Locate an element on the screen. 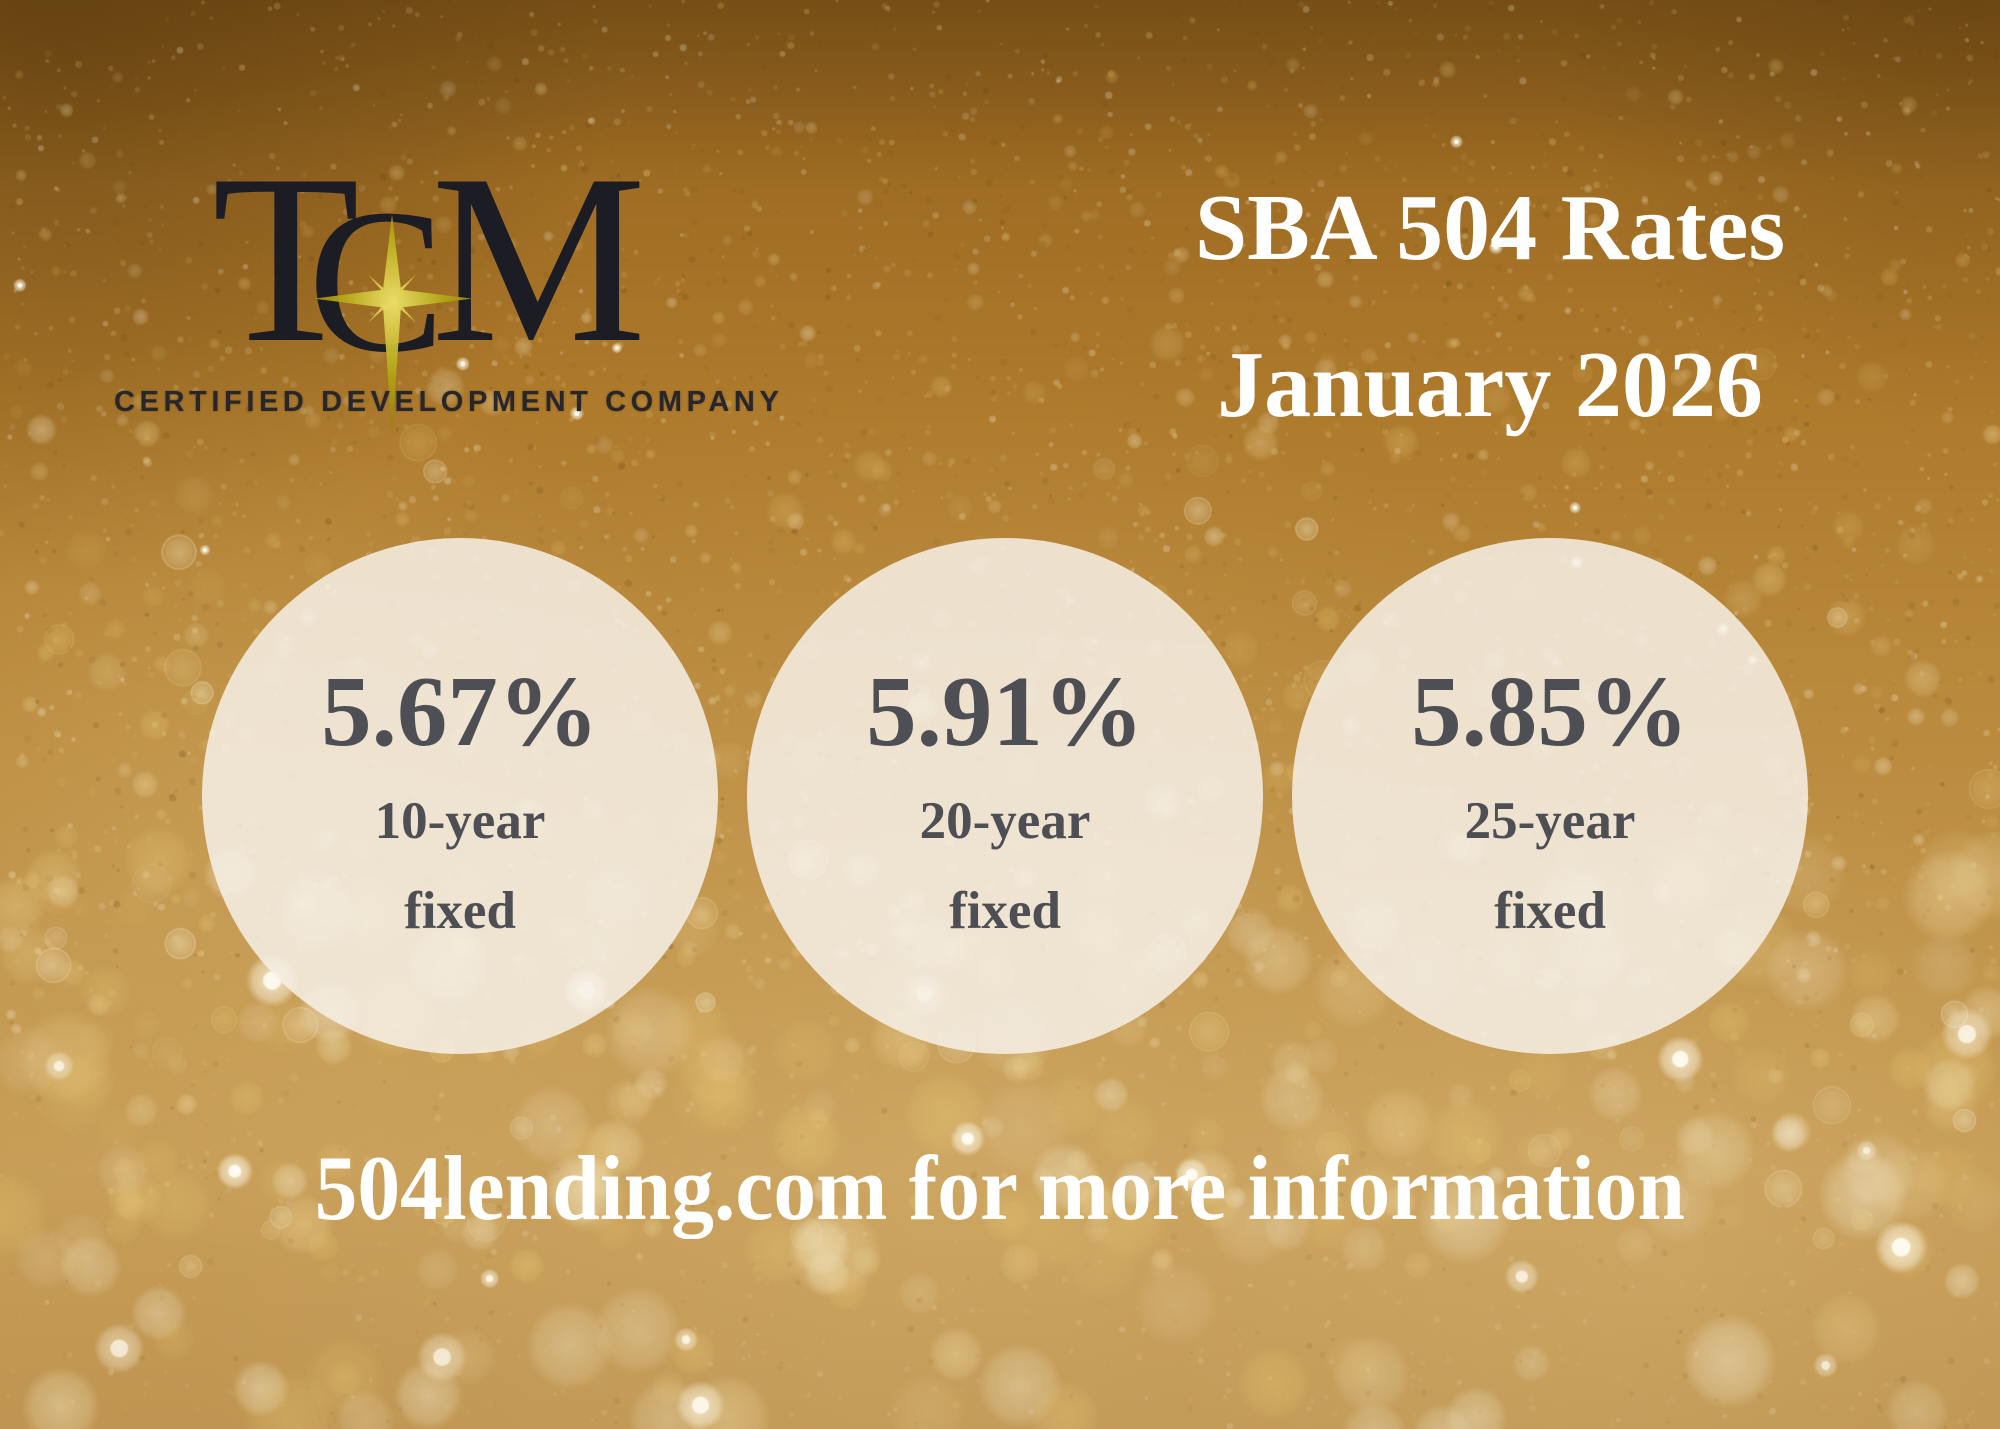 The width and height of the screenshot is (2000, 1429). rate-term: 25-year is located at coordinates (1550, 820).